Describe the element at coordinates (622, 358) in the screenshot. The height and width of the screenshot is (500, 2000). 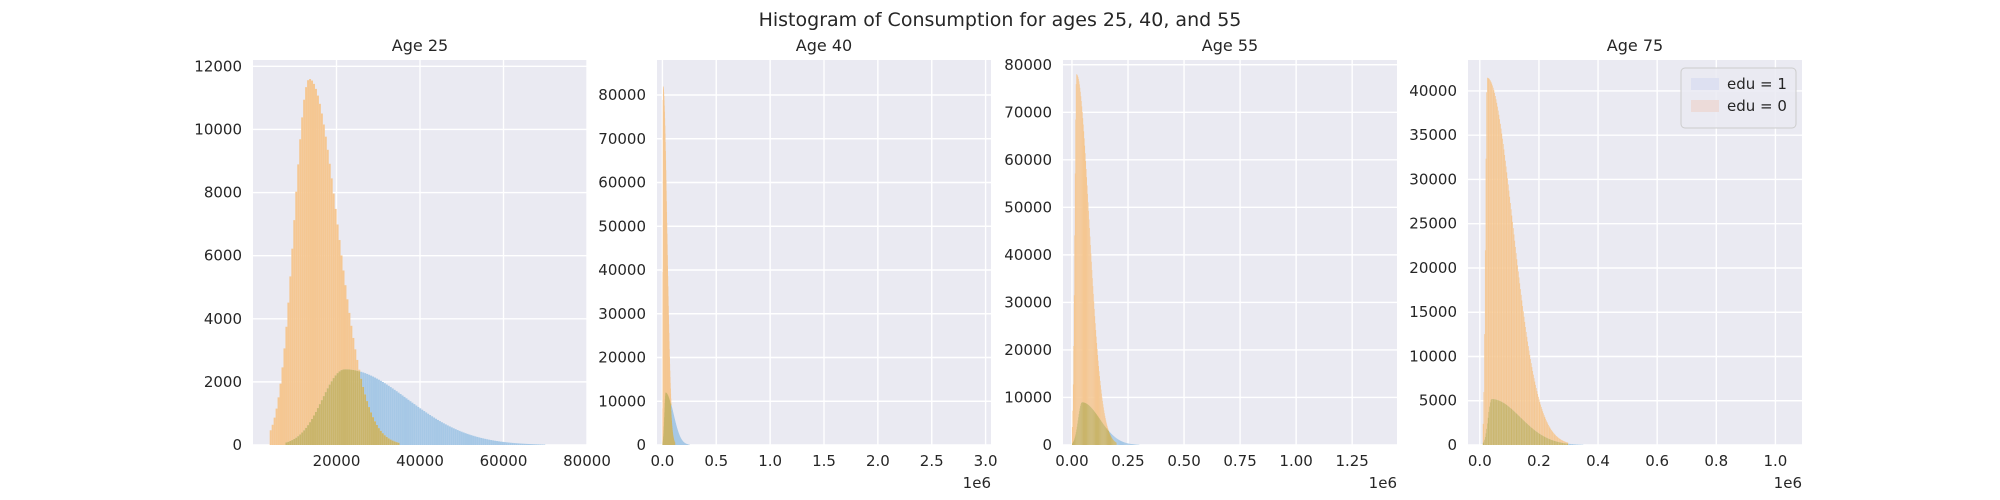
I see `y-tick-label: 20000` at that location.